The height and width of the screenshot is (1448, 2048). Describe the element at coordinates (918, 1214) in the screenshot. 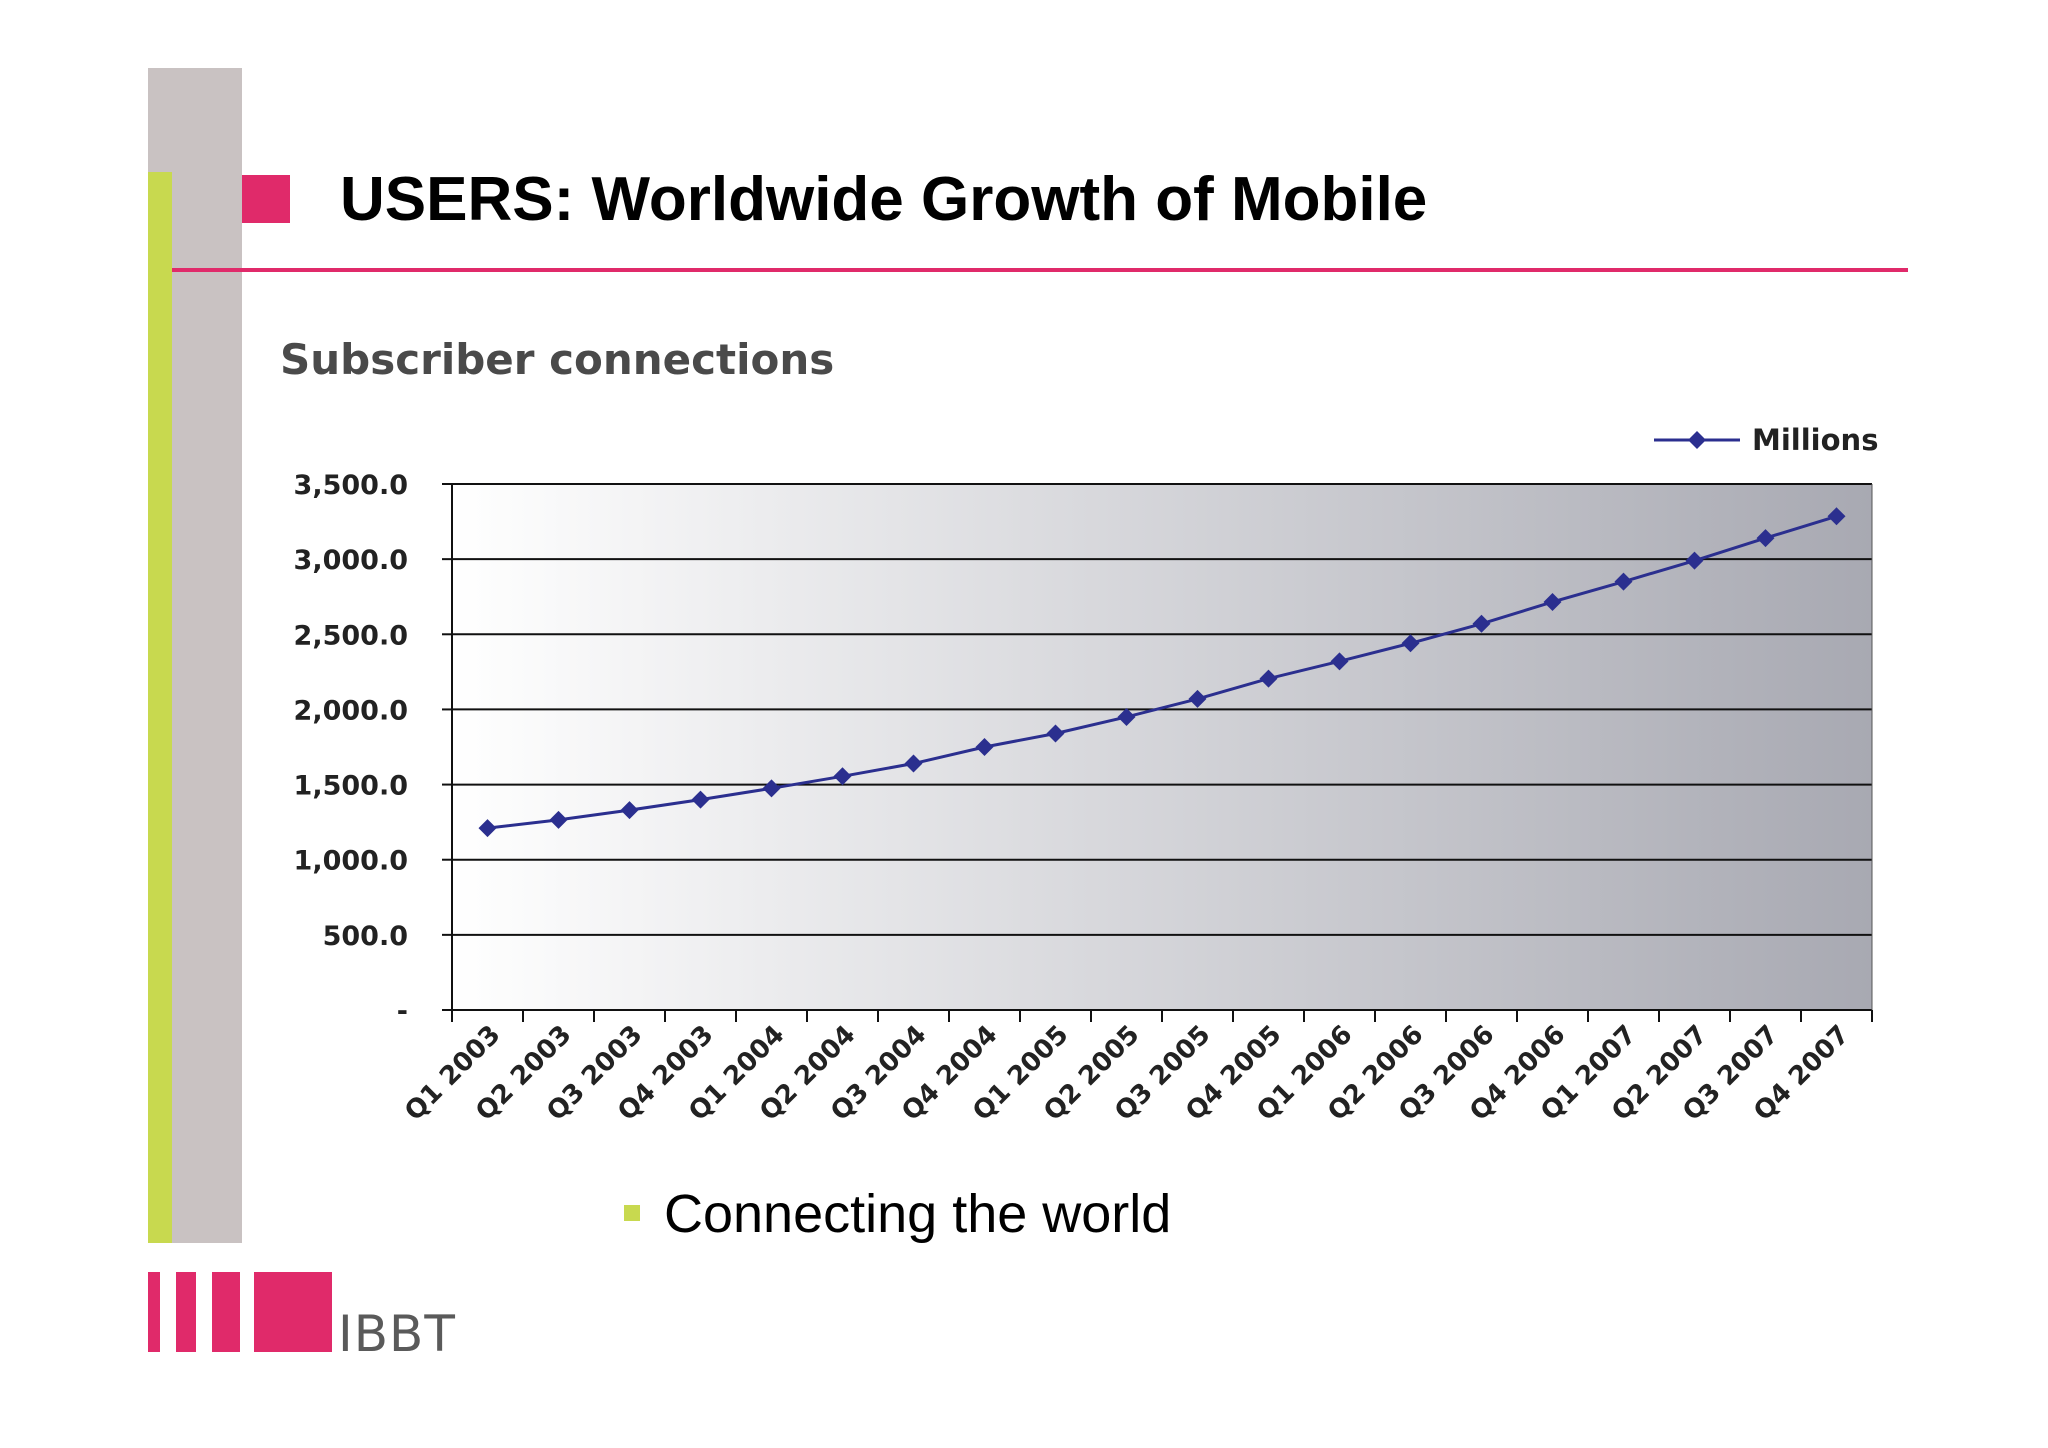

I see `bullet-text: Connecting the world` at that location.